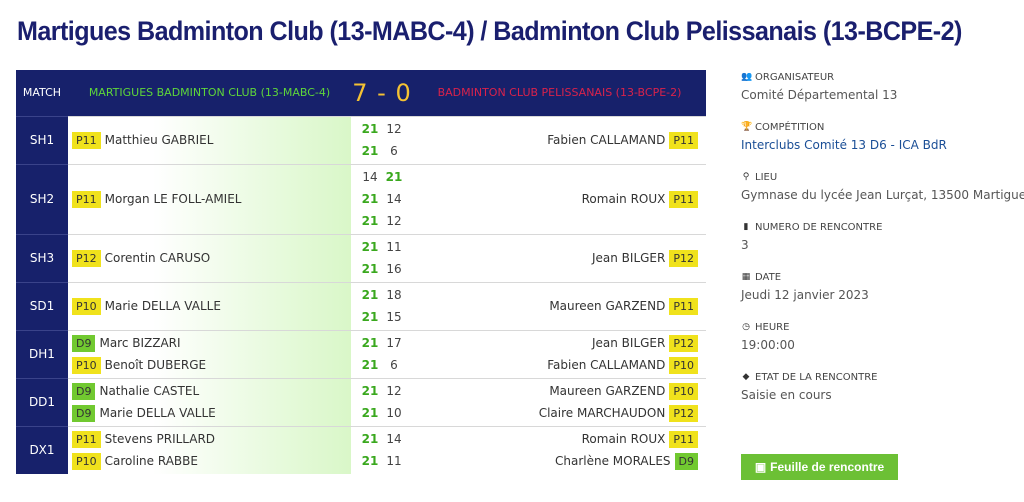 Image resolution: width=1024 pixels, height=502 pixels. I want to click on away-set-score: 15, so click(394, 317).